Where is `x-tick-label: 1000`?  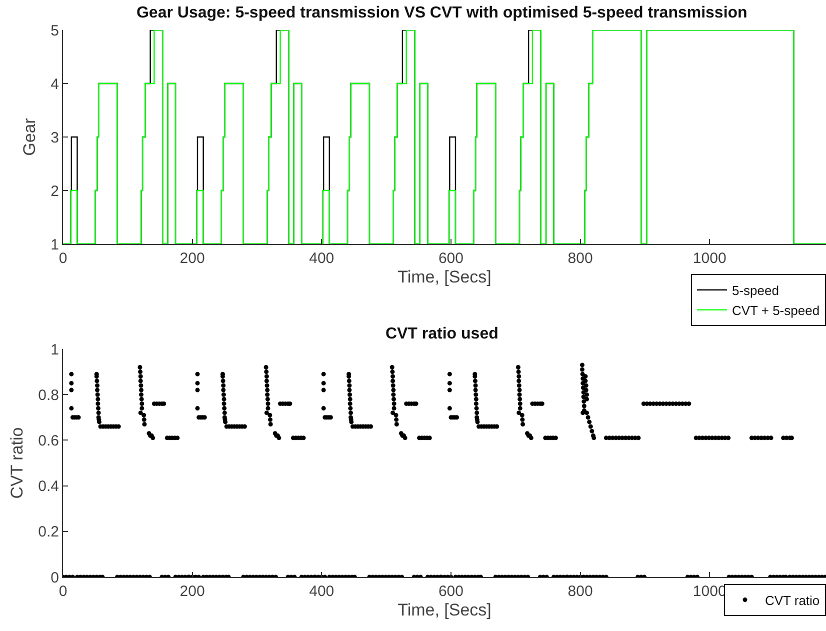 x-tick-label: 1000 is located at coordinates (709, 258).